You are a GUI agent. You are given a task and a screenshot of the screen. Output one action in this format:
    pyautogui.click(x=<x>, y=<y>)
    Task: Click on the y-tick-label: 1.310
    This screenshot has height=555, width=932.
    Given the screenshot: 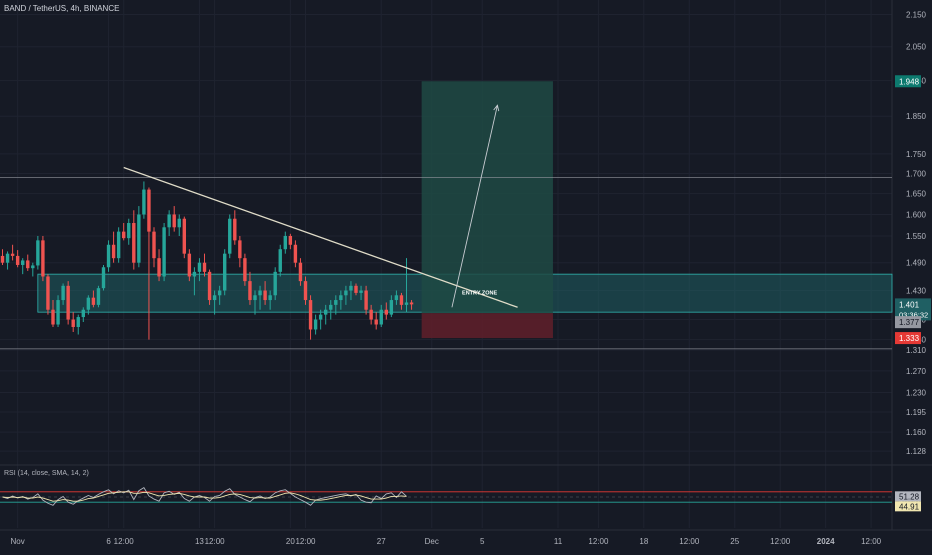 What is the action you would take?
    pyautogui.click(x=916, y=350)
    